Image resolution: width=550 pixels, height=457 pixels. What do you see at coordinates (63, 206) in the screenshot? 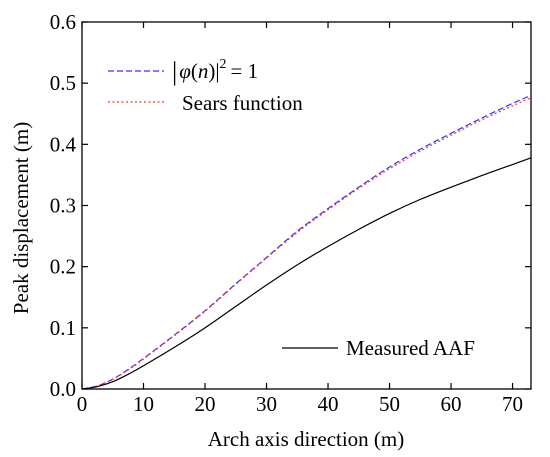
I see `y-tick-label-3: 0.3` at bounding box center [63, 206].